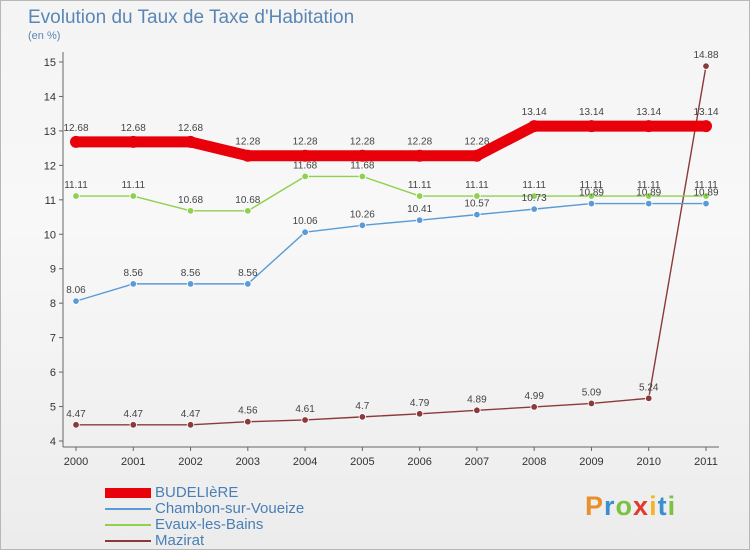  I want to click on data-label: 10.89, so click(648, 193).